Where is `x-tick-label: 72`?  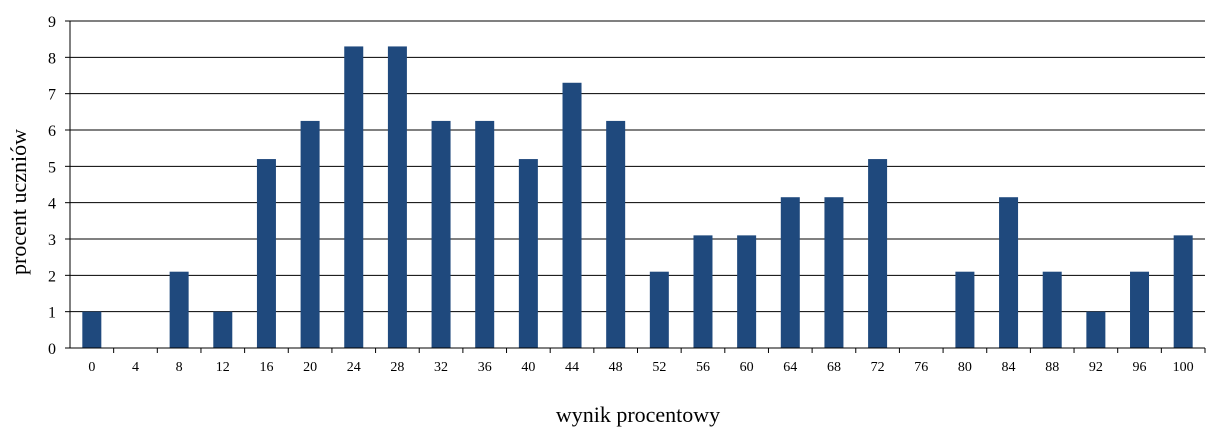 x-tick-label: 72 is located at coordinates (878, 367).